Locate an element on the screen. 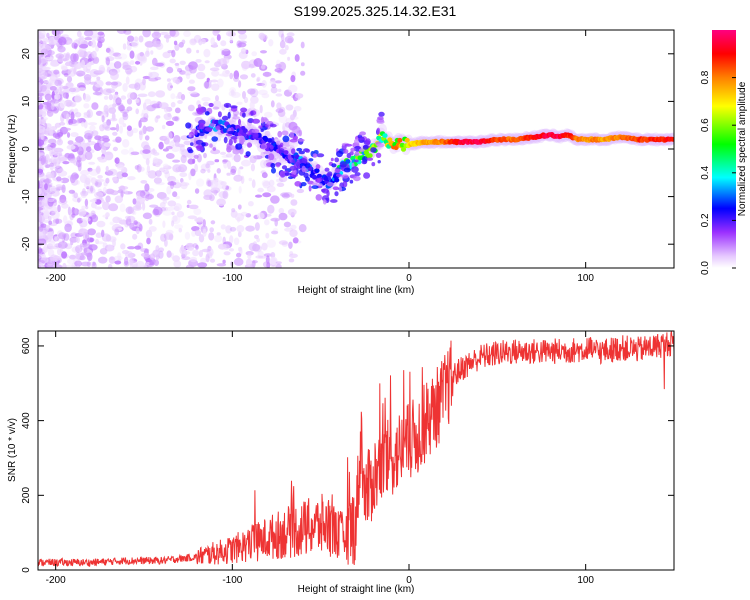  colorbar-tick-label: 0.0 is located at coordinates (705, 268).